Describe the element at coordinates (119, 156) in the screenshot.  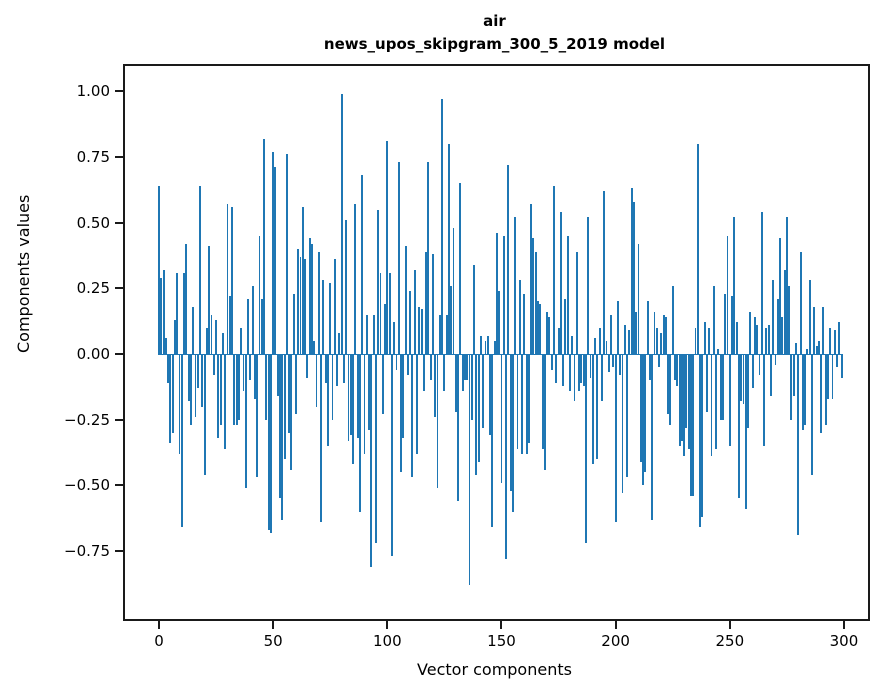
I see `y-tick-mark` at that location.